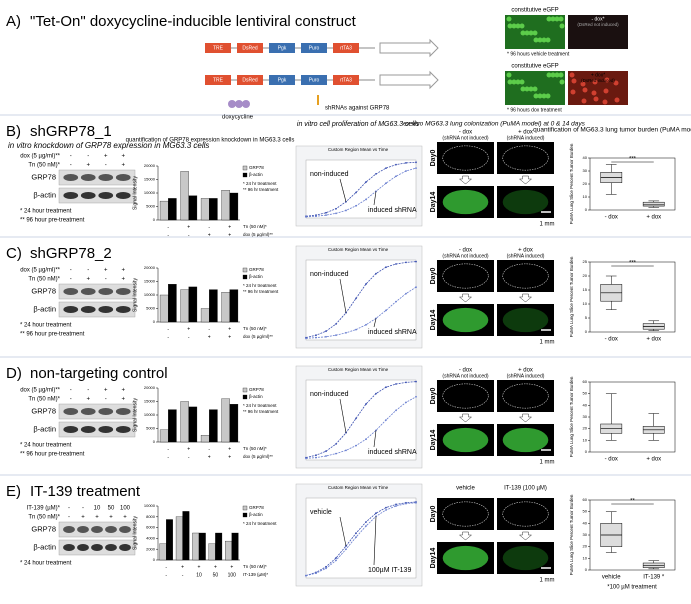 The height and width of the screenshot is (604, 691). Describe the element at coordinates (375, 198) in the screenshot. I see `pointer` at that location.